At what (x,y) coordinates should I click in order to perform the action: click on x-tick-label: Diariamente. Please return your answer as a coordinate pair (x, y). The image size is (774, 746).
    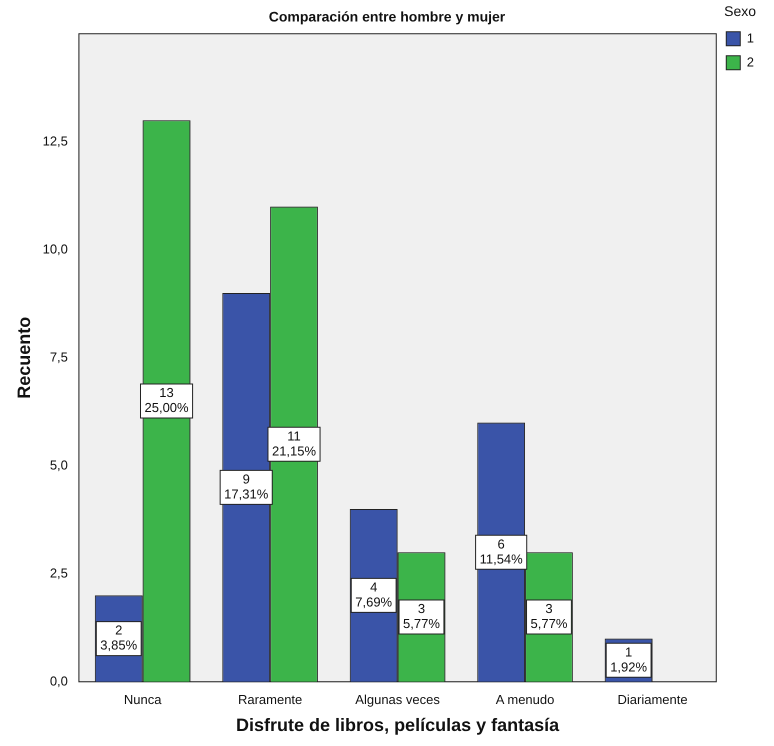
    Looking at the image, I should click on (652, 700).